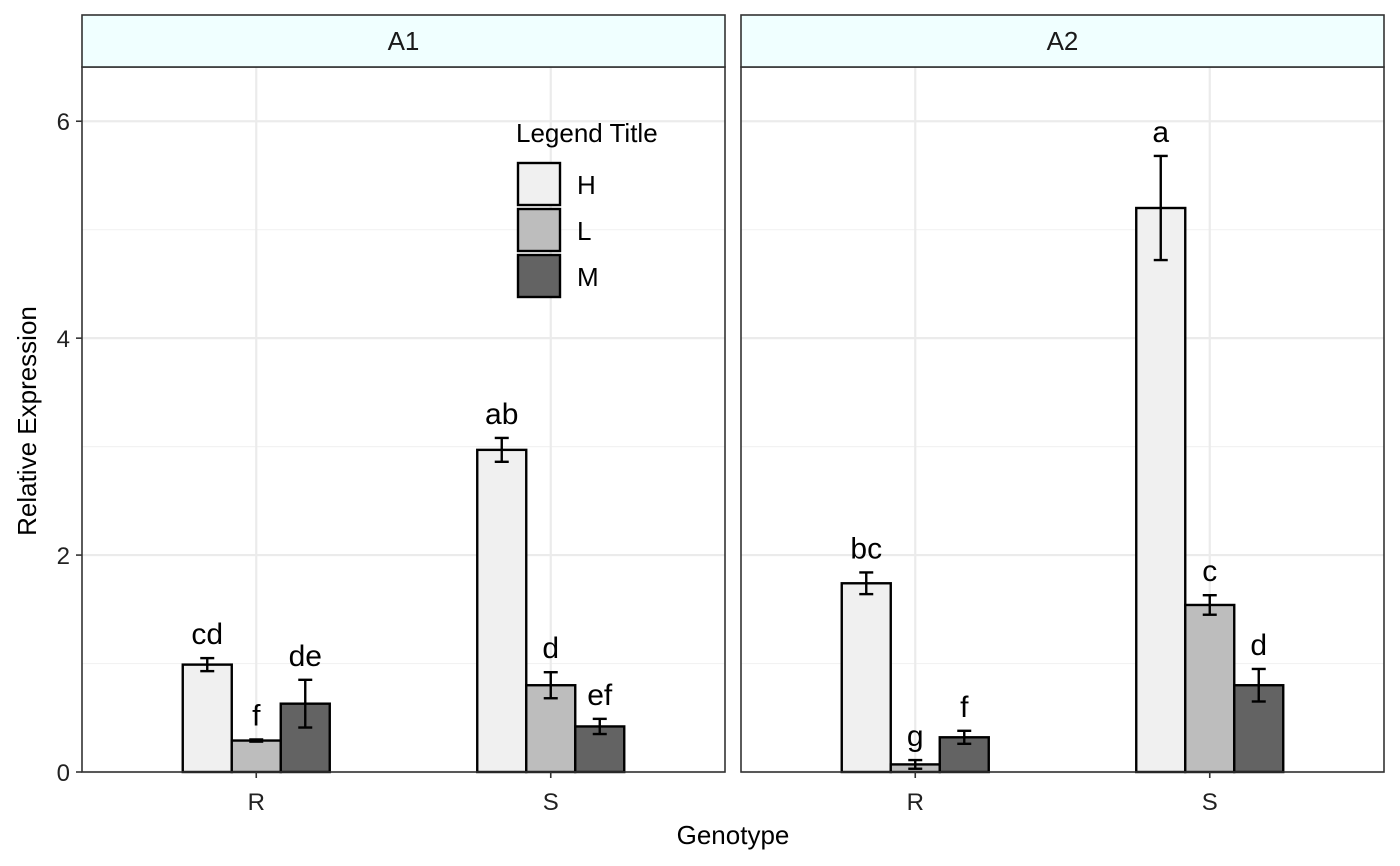 The height and width of the screenshot is (866, 1400). What do you see at coordinates (539, 276) in the screenshot?
I see `legend-key-M` at bounding box center [539, 276].